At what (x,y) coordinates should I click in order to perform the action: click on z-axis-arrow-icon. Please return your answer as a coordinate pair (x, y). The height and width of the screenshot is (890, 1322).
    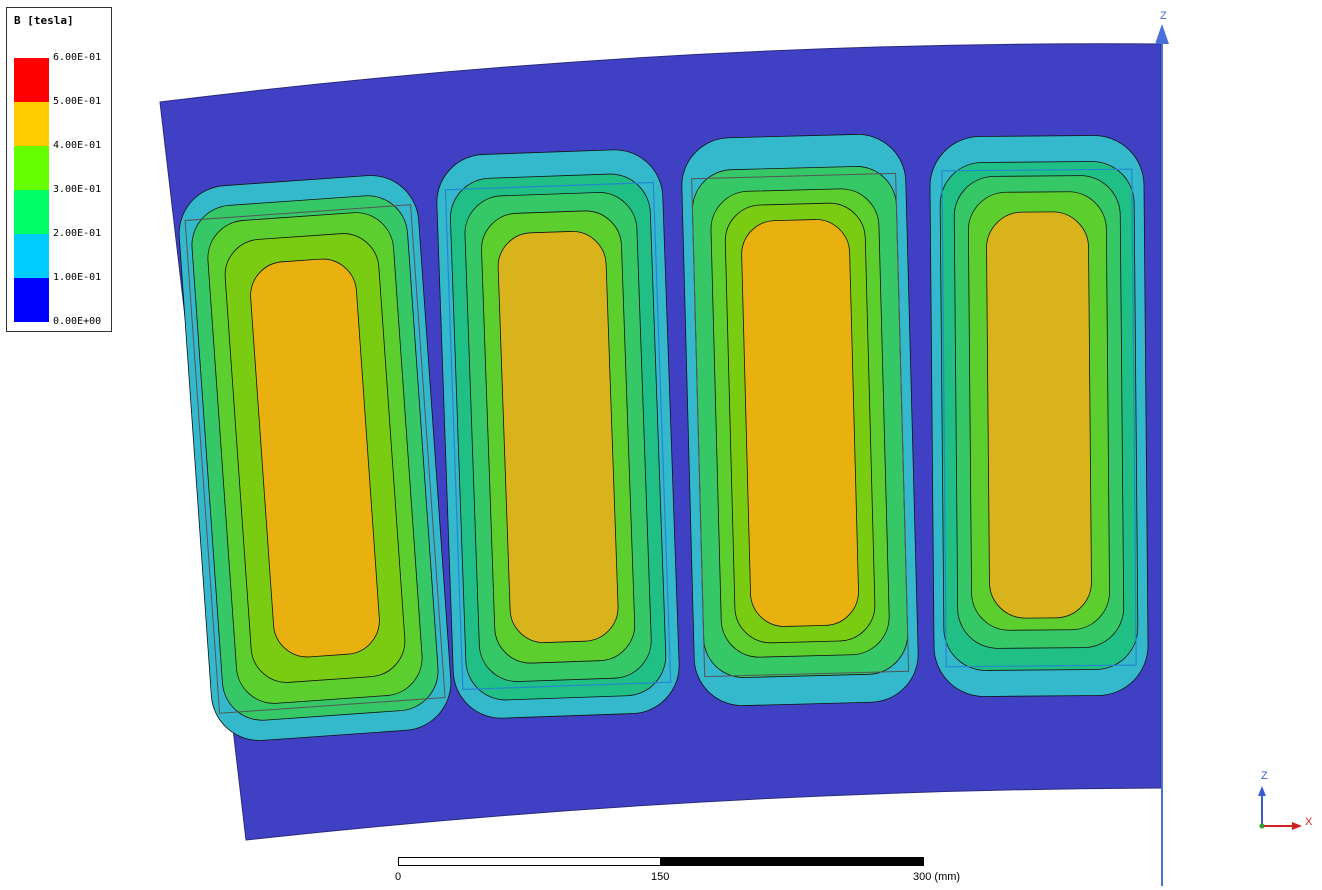
    Looking at the image, I should click on (1162, 34).